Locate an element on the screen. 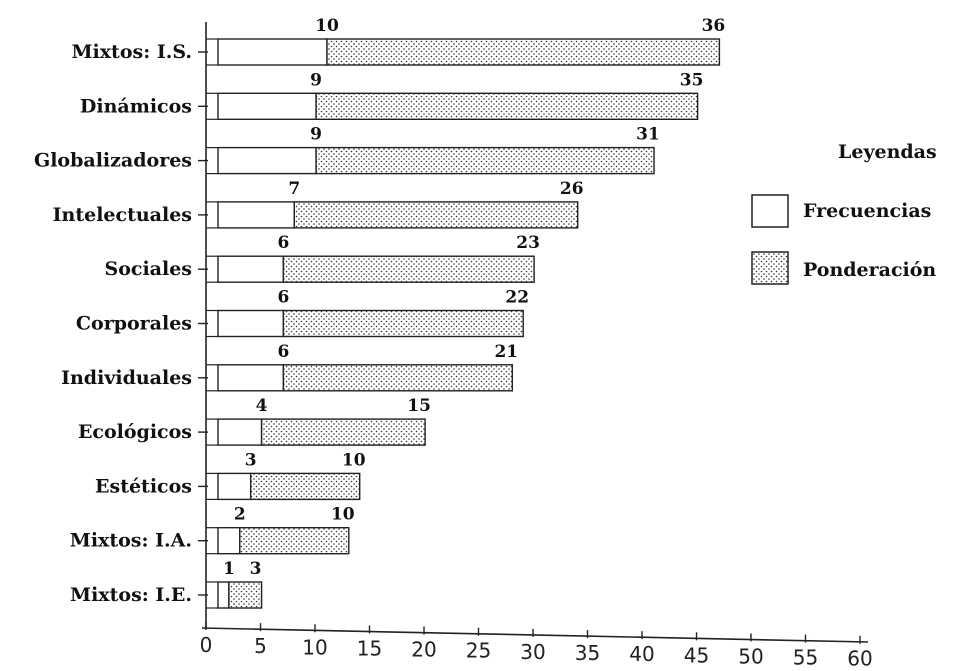  x-tick-label: 20 is located at coordinates (423, 650).